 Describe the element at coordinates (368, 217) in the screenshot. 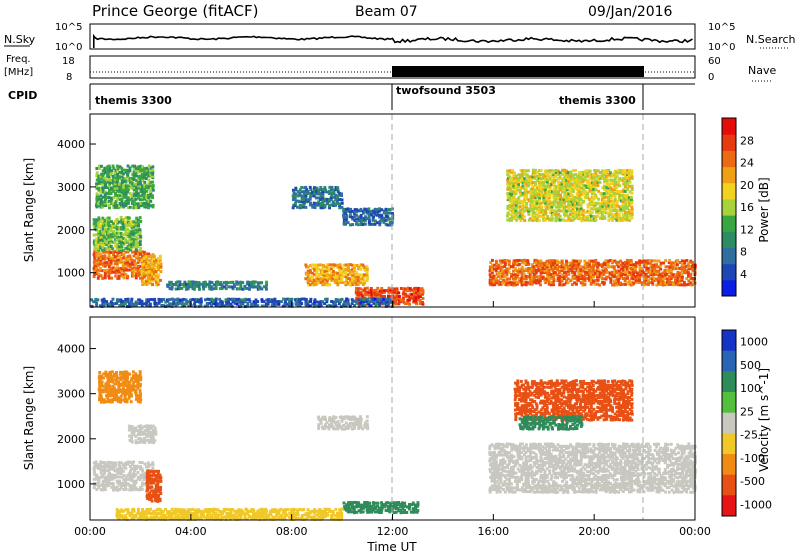

I see `scatter-region` at that location.